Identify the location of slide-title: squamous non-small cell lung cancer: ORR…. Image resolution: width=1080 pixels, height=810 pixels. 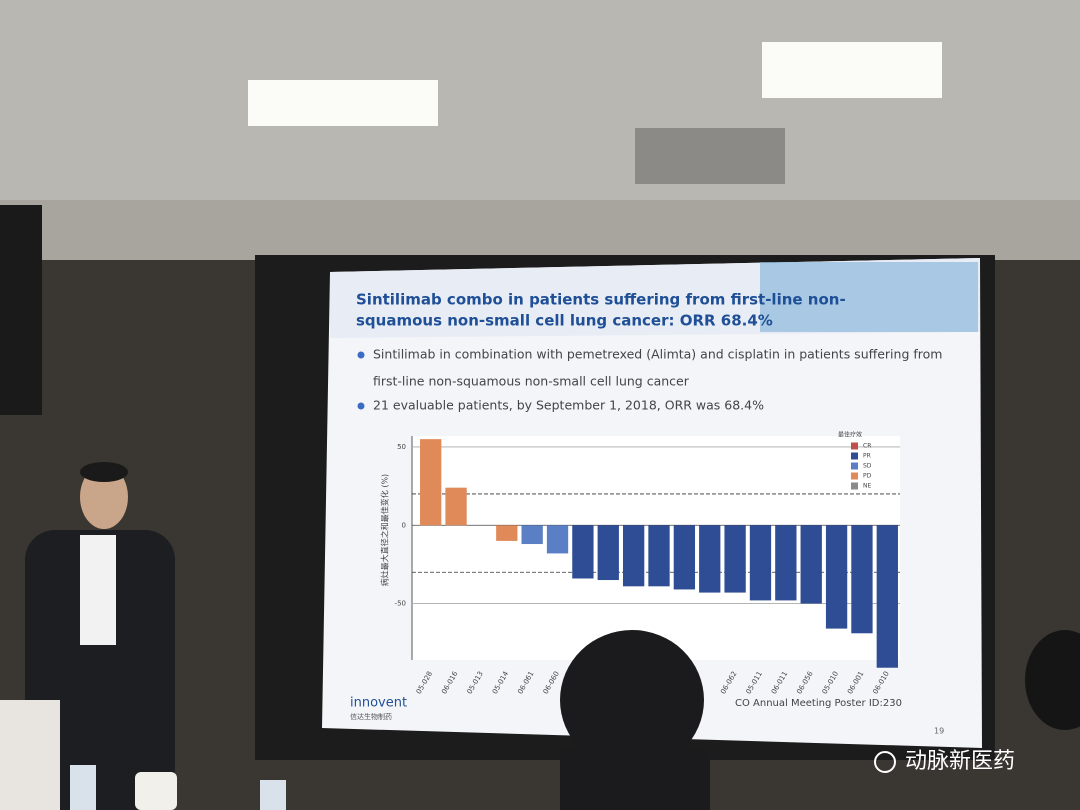
(564, 321).